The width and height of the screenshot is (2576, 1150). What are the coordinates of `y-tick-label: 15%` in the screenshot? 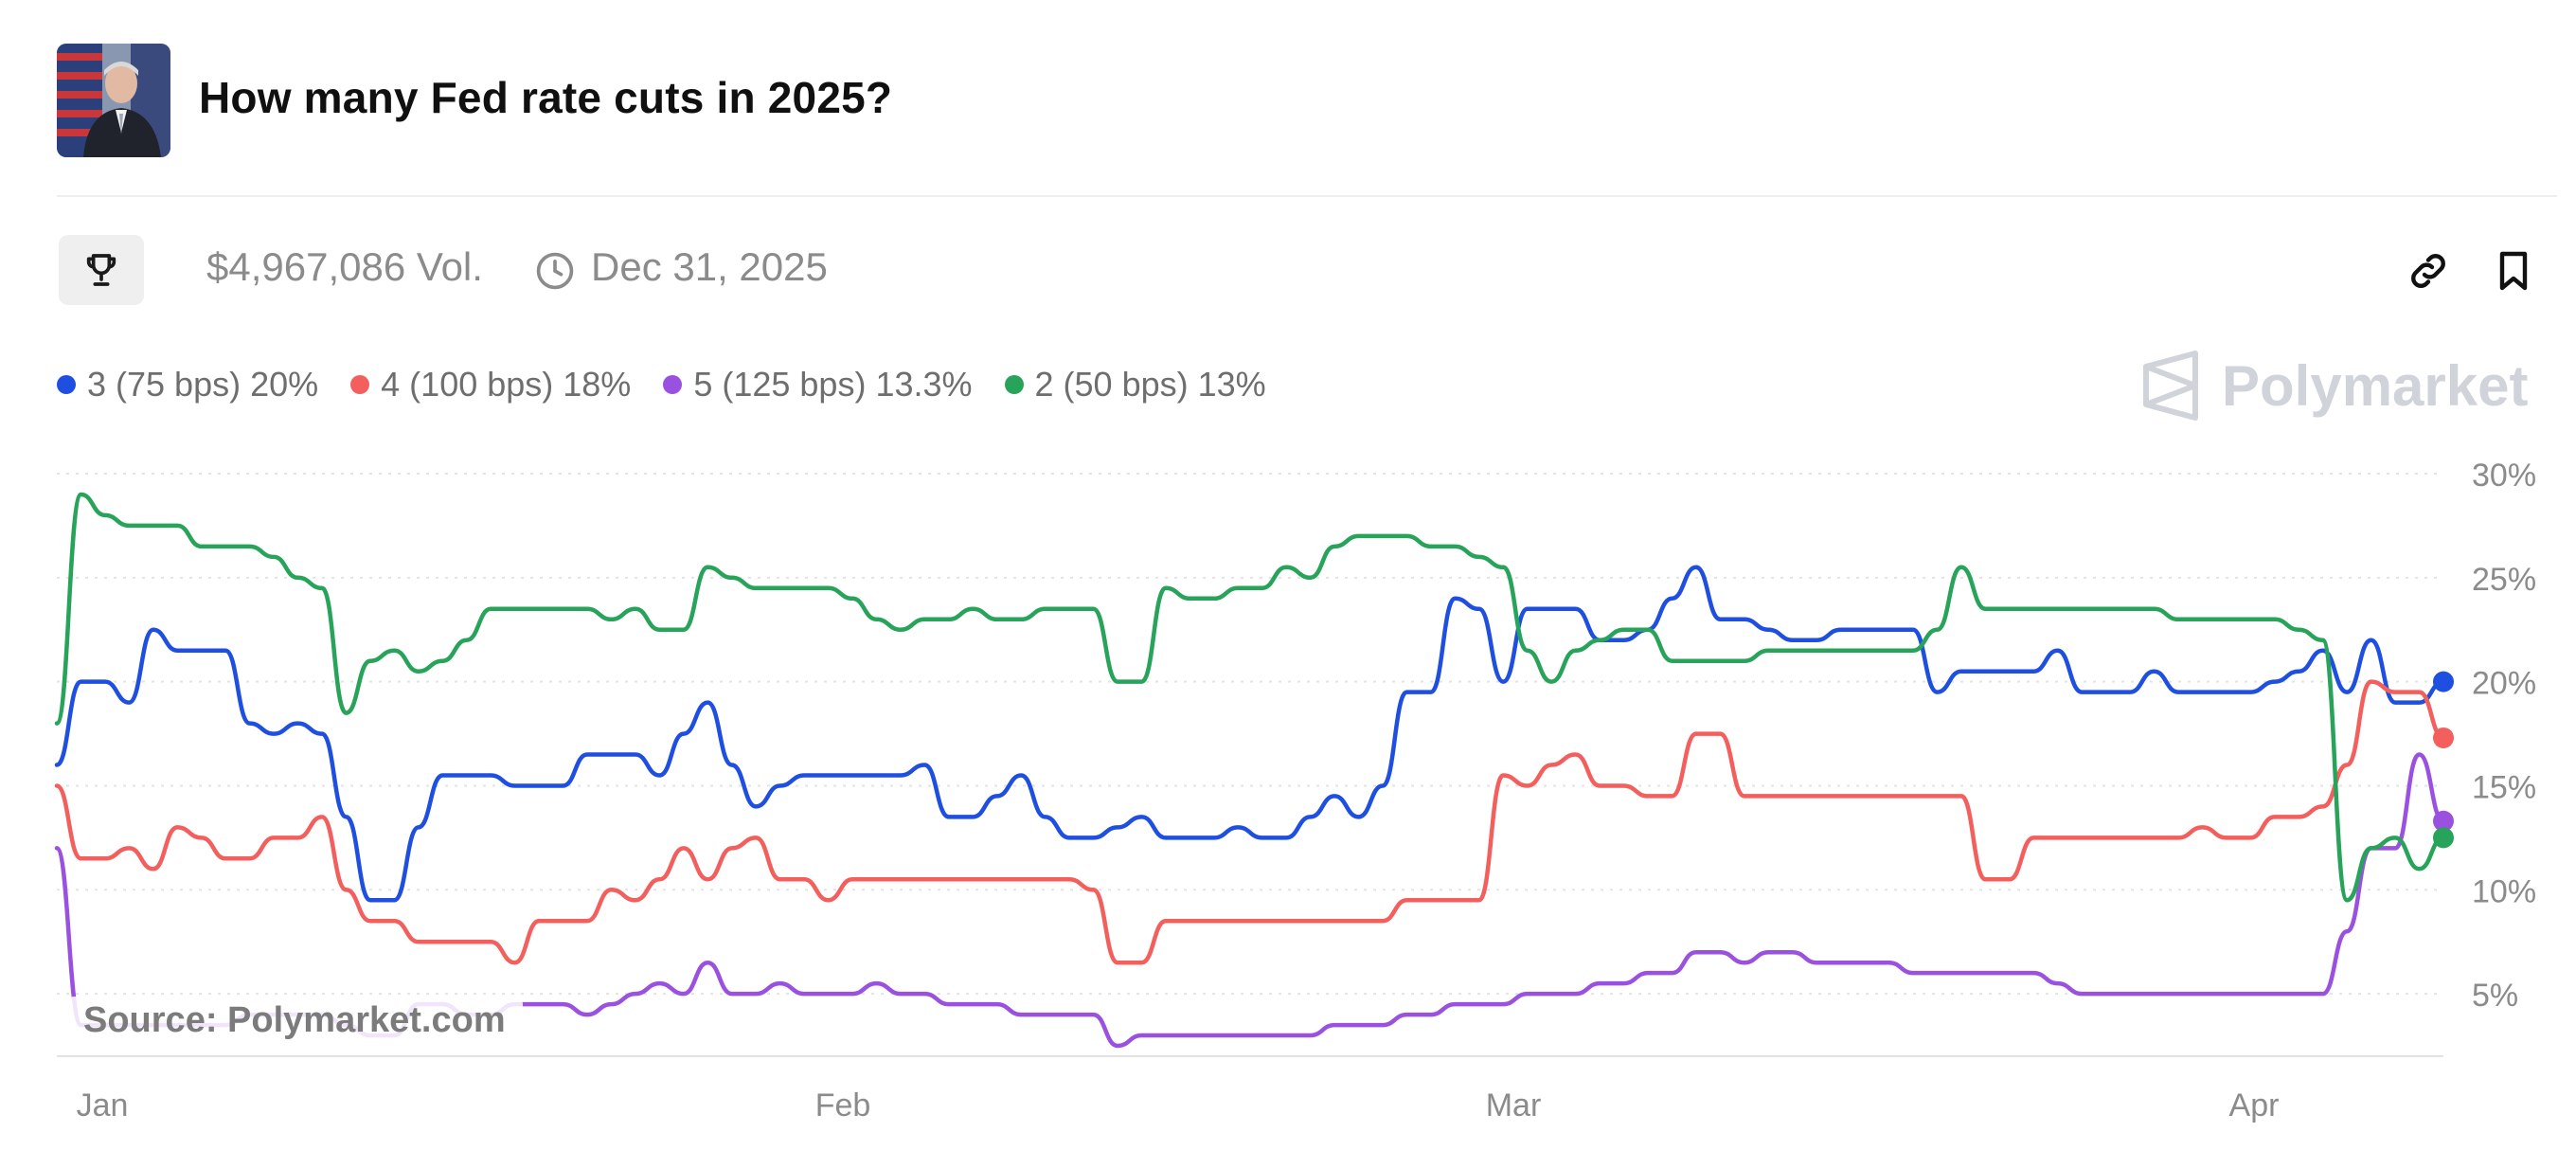 It's located at (2504, 787).